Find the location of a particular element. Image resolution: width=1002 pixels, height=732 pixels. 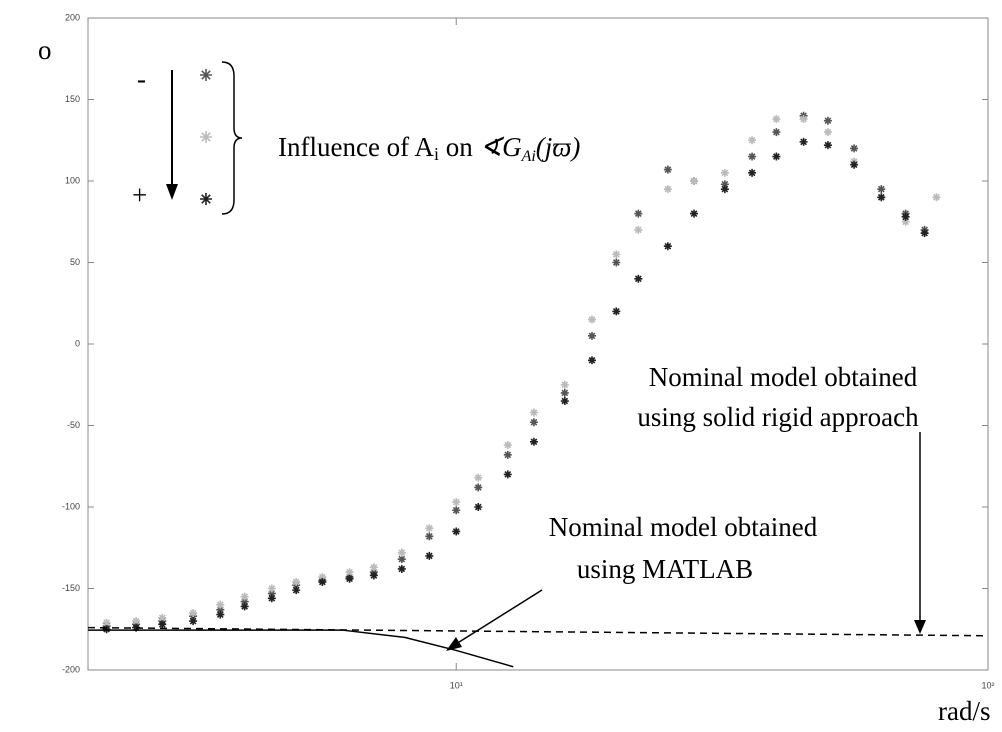

y-tick-label: 50 is located at coordinates (75, 262).